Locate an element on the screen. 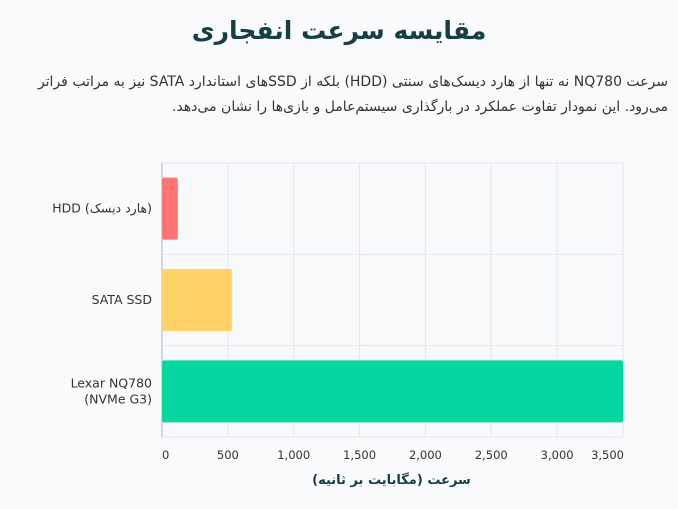 The height and width of the screenshot is (509, 678). x-axis-title: سرعت (مگابایت بر ثانیه) is located at coordinates (391, 480).